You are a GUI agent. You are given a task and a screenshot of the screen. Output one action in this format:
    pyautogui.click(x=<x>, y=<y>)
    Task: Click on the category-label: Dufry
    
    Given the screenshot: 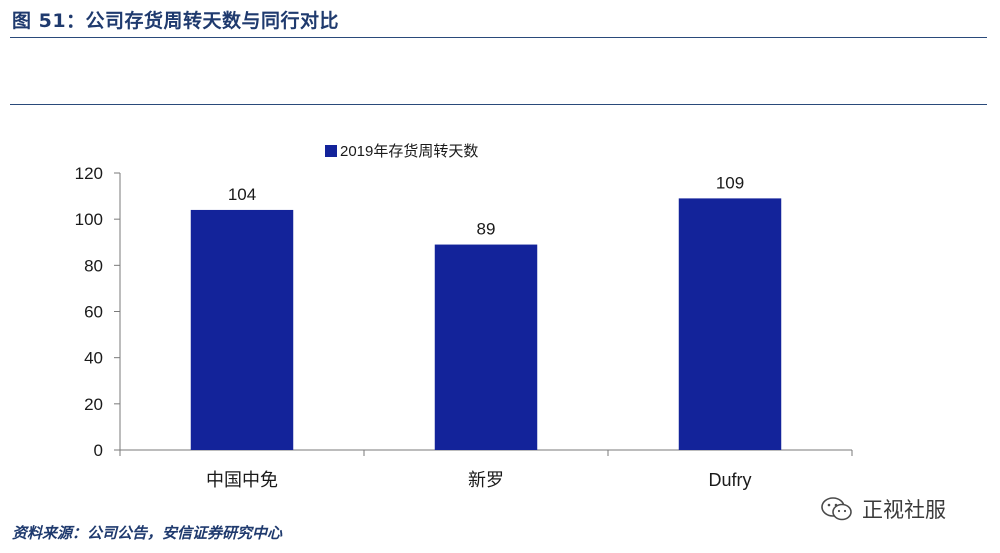 What is the action you would take?
    pyautogui.click(x=729, y=480)
    